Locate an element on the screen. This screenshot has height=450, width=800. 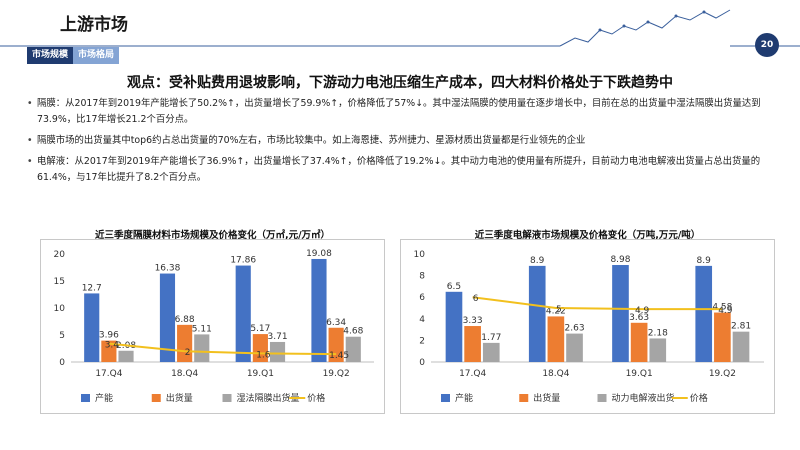
electrolyte-ytick-label: 2 is located at coordinates (422, 341).